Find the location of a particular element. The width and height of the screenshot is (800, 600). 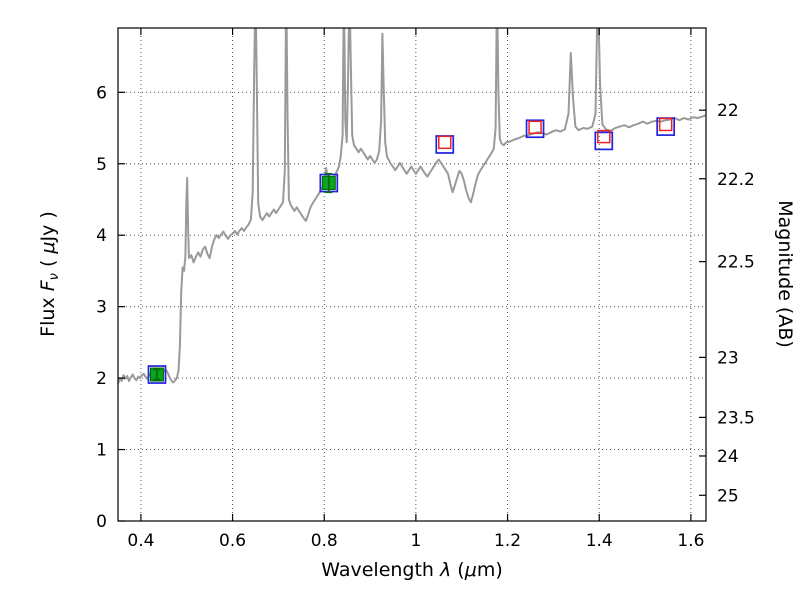

x-tick-label: 0.8 is located at coordinates (324, 541).